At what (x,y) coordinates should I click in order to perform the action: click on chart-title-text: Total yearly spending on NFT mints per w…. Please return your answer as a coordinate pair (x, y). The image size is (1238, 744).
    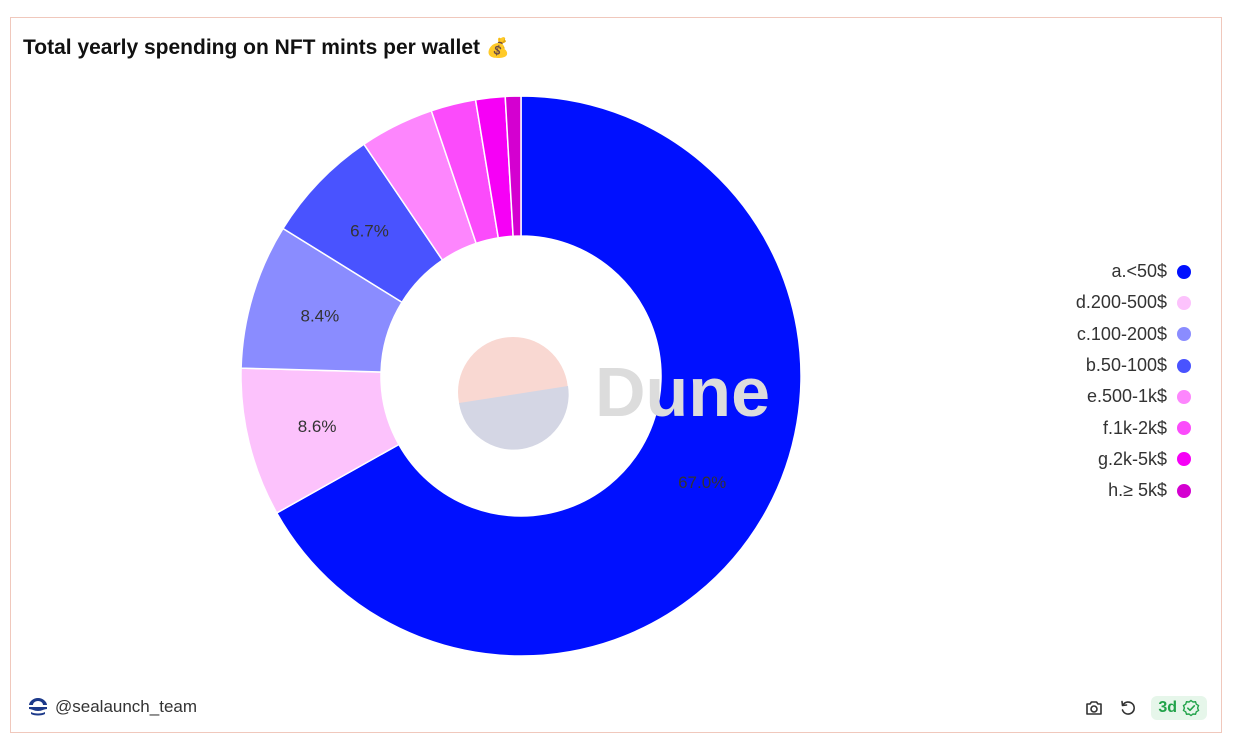
    Looking at the image, I should click on (252, 47).